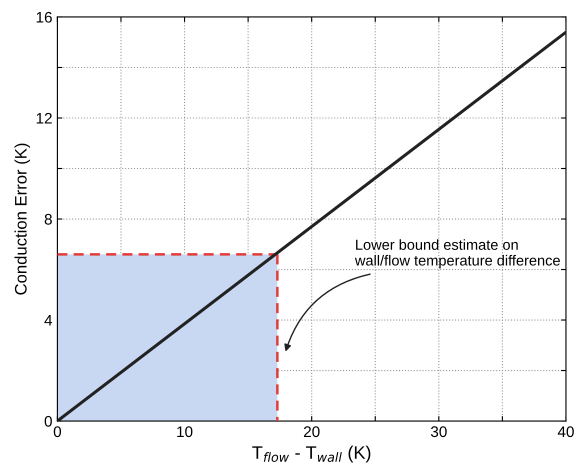 The image size is (574, 472). Describe the element at coordinates (44, 17) in the screenshot. I see `y-tick-label: 16` at that location.